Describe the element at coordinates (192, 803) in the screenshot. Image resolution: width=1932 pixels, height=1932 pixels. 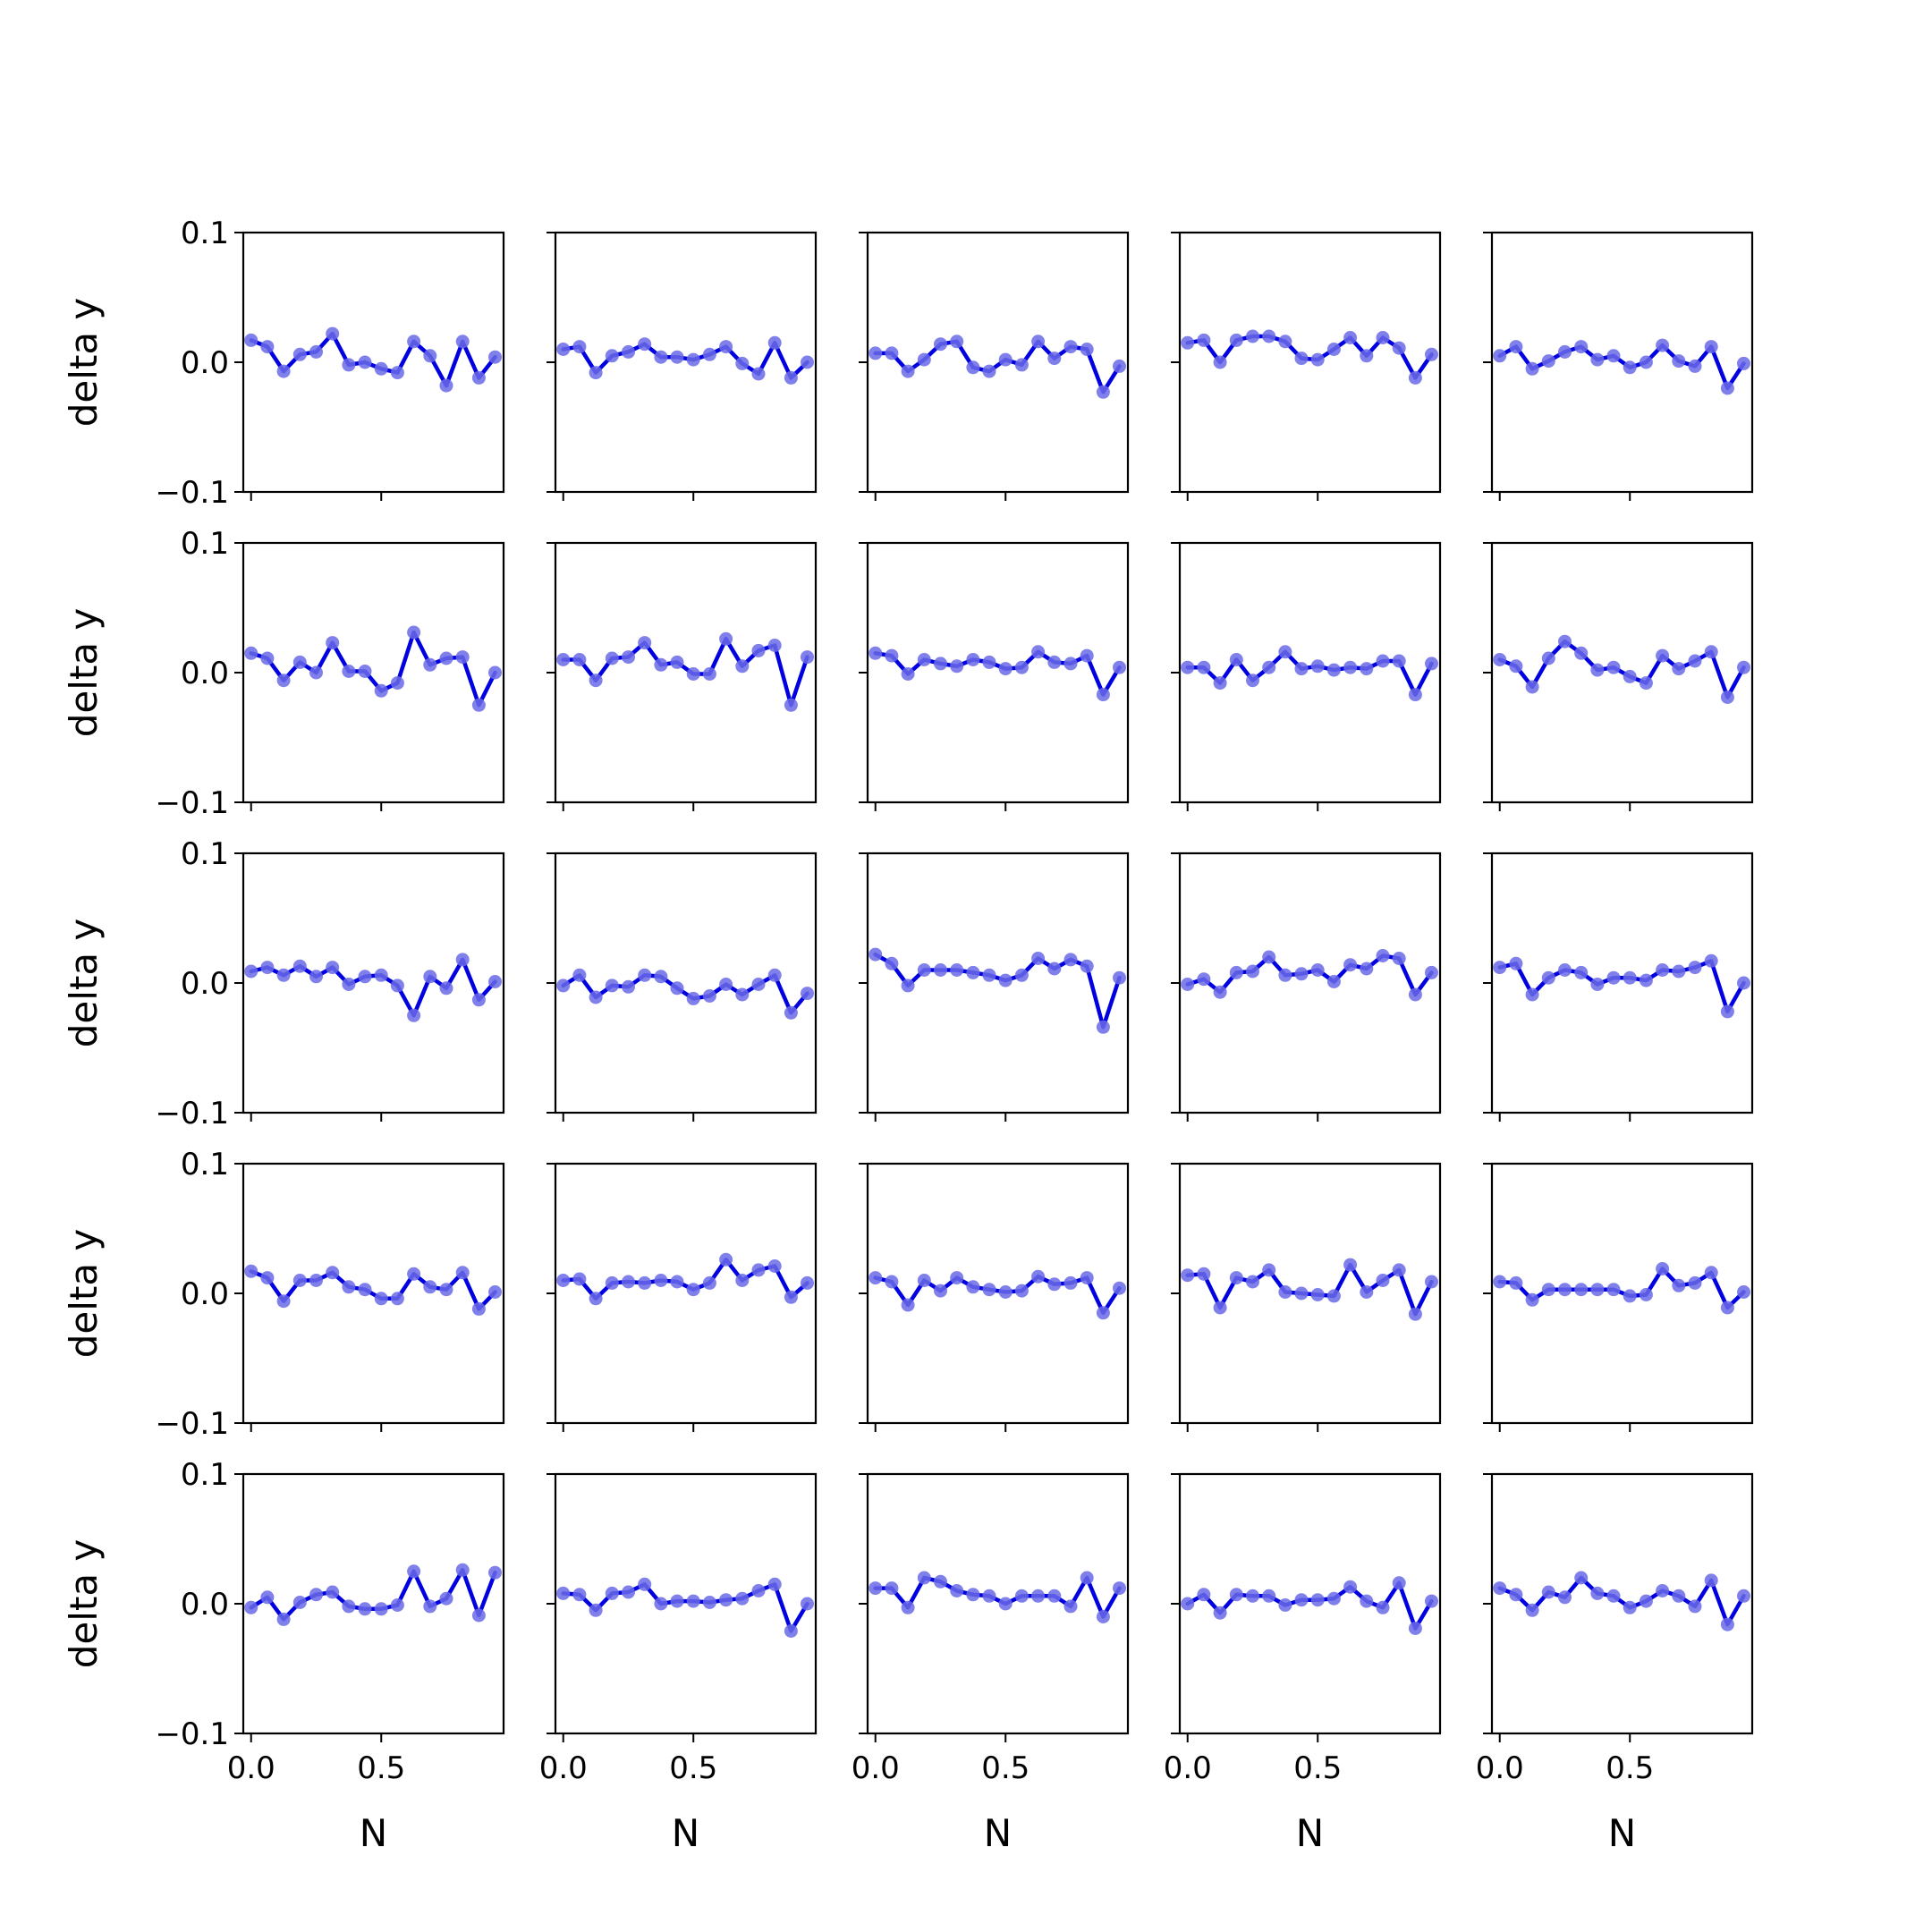
I see `y-tick-label: −0.1` at that location.